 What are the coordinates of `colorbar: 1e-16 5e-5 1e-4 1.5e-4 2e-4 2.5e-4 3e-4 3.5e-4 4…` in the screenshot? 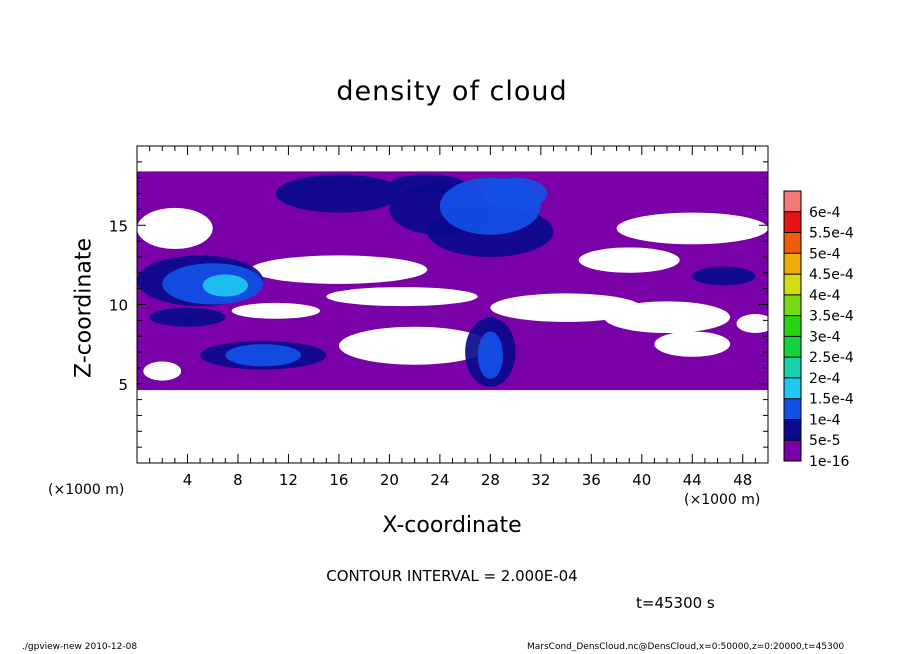 It's located at (818, 330).